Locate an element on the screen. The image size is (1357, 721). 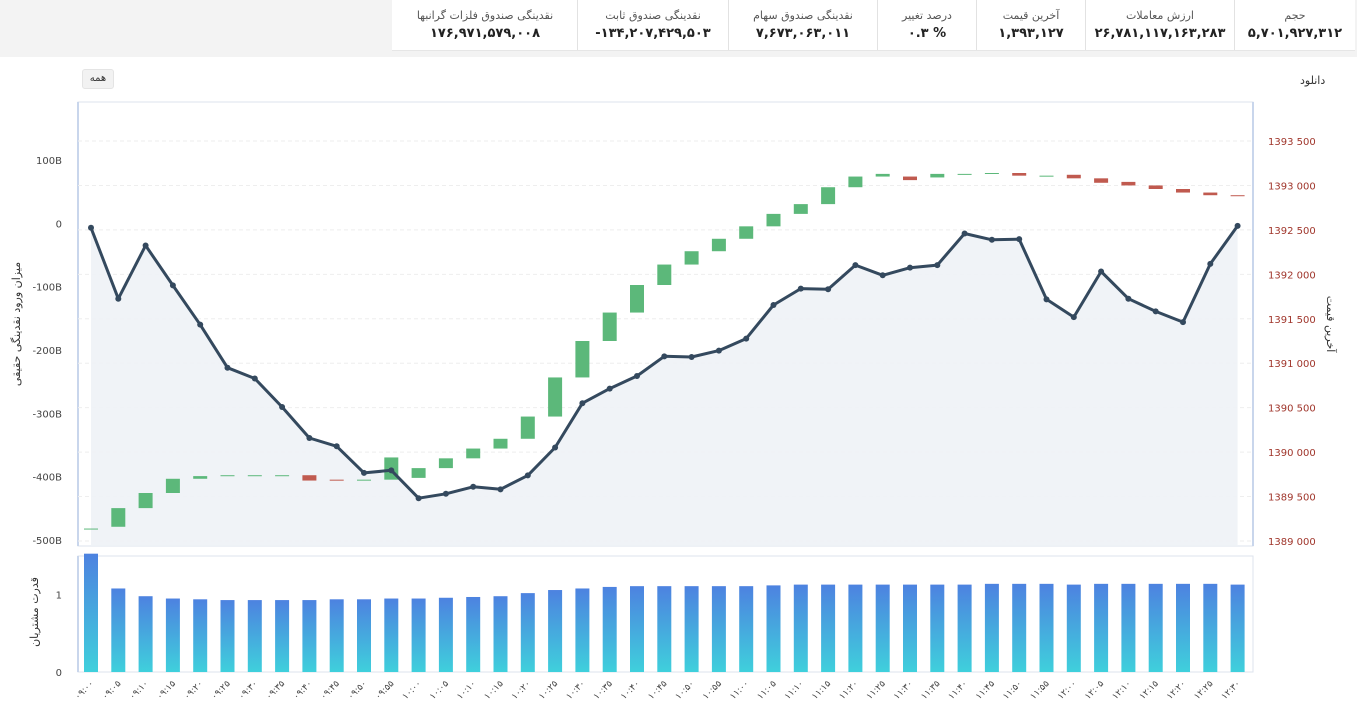
stat-label: حجم is located at coordinates (1295, 15).